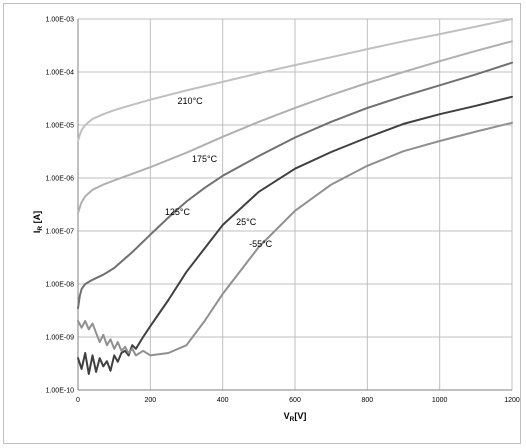  What do you see at coordinates (60, 391) in the screenshot?
I see `y-tick-label: 1.00E-10` at bounding box center [60, 391].